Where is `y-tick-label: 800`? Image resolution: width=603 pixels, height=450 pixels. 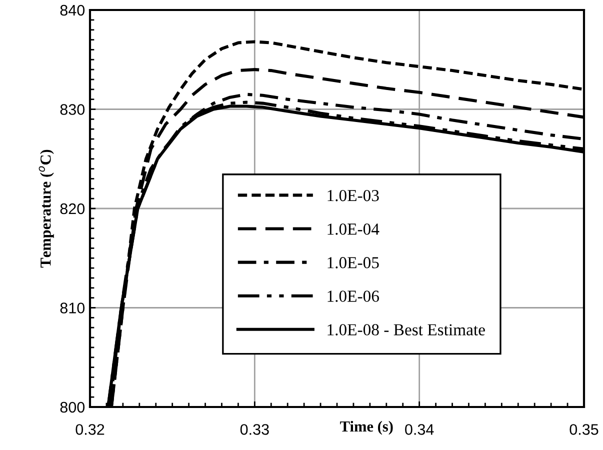
y-tick-label: 800 is located at coordinates (72, 407).